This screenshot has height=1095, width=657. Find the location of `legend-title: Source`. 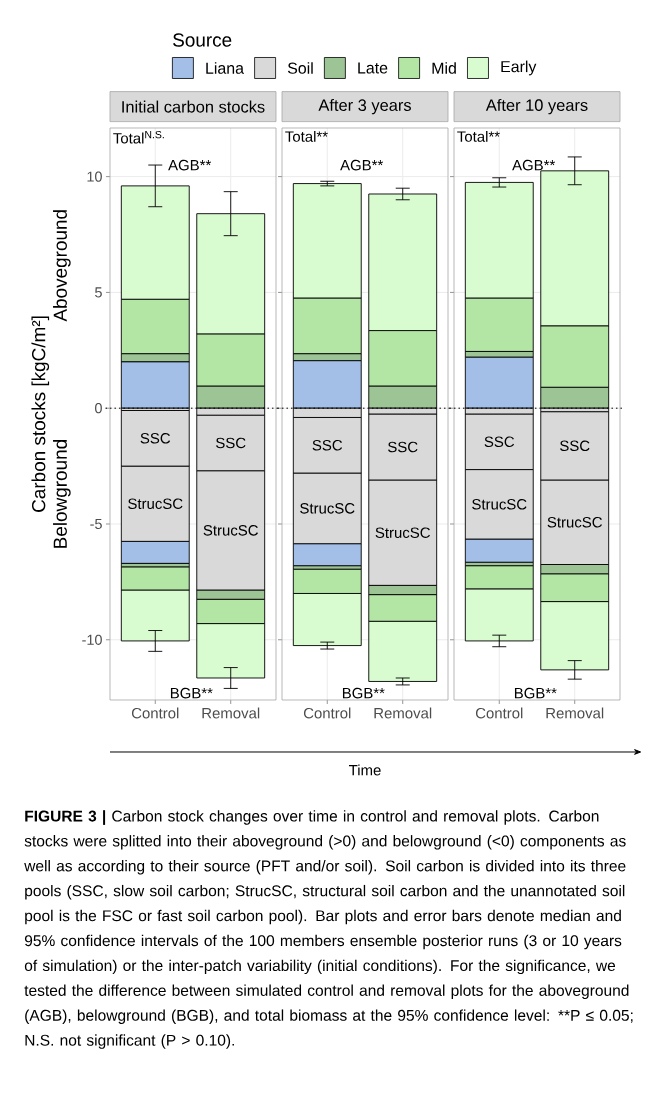

legend-title: Source is located at coordinates (202, 40).